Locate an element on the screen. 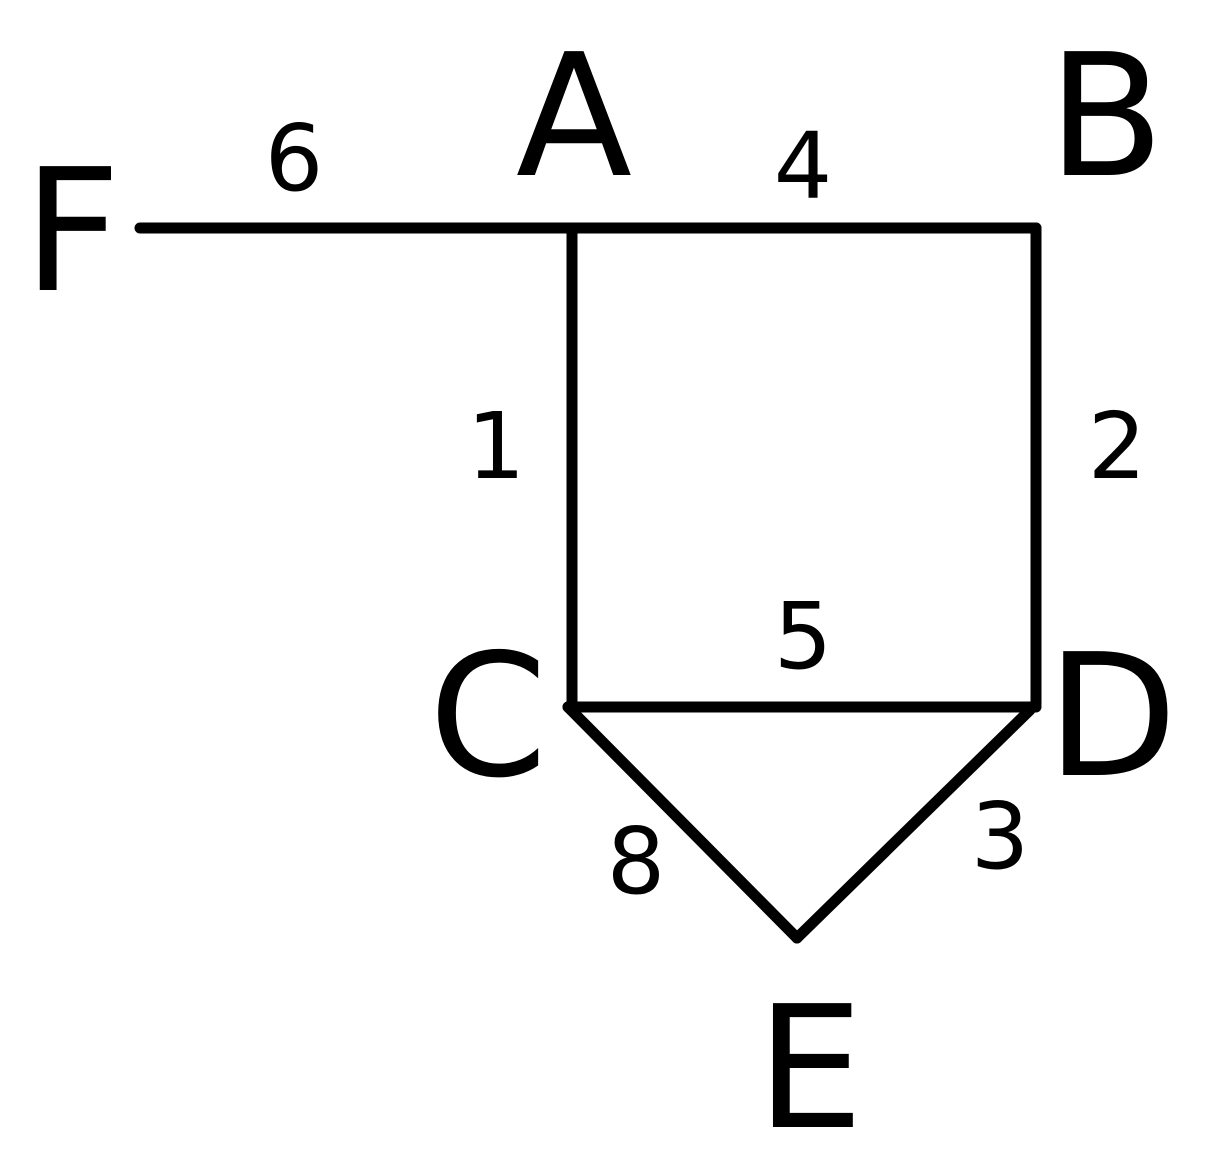 Image resolution: width=1207 pixels, height=1175 pixels. weight-label-d-e: 3 is located at coordinates (1000, 836).